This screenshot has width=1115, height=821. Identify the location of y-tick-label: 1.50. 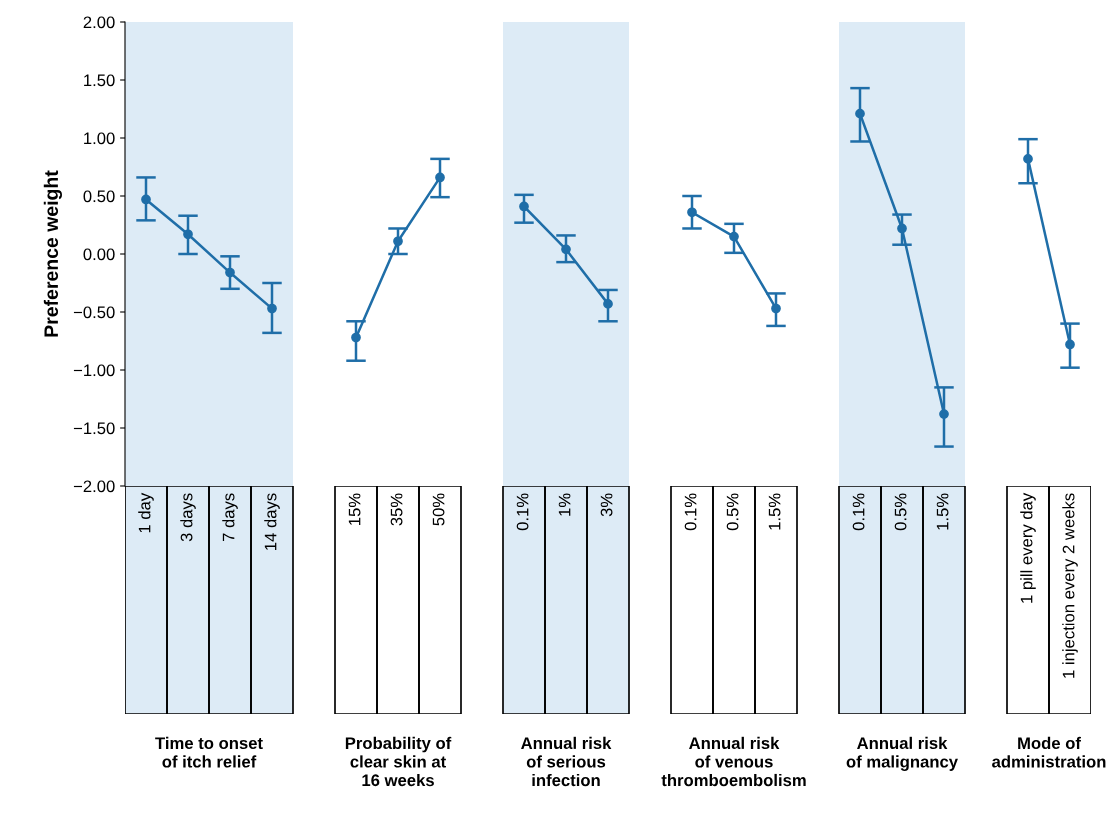
(99, 80).